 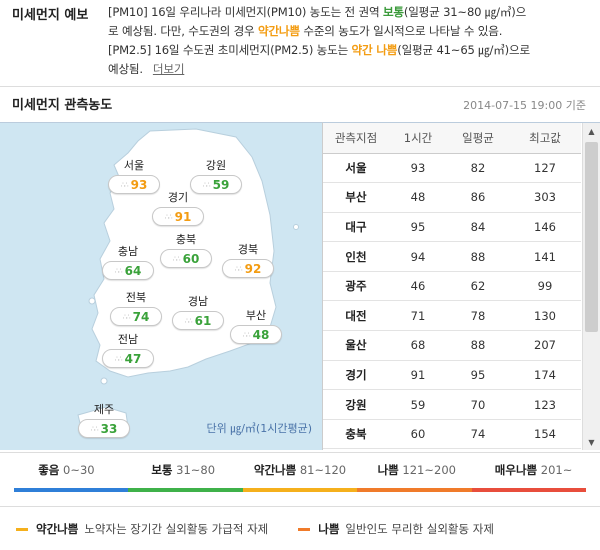 I want to click on cell-daily-avg: 84, so click(x=478, y=227).